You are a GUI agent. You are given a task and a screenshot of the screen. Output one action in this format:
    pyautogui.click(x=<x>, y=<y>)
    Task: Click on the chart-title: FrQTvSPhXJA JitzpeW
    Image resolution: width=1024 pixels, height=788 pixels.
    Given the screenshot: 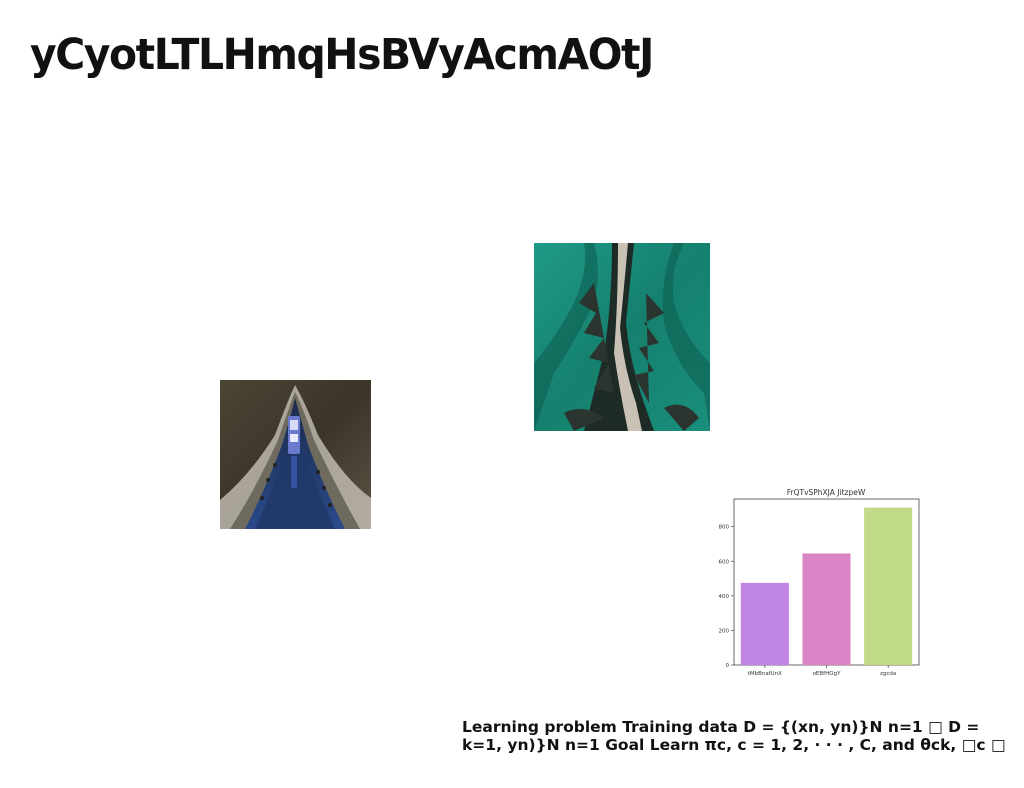 What is the action you would take?
    pyautogui.click(x=826, y=492)
    